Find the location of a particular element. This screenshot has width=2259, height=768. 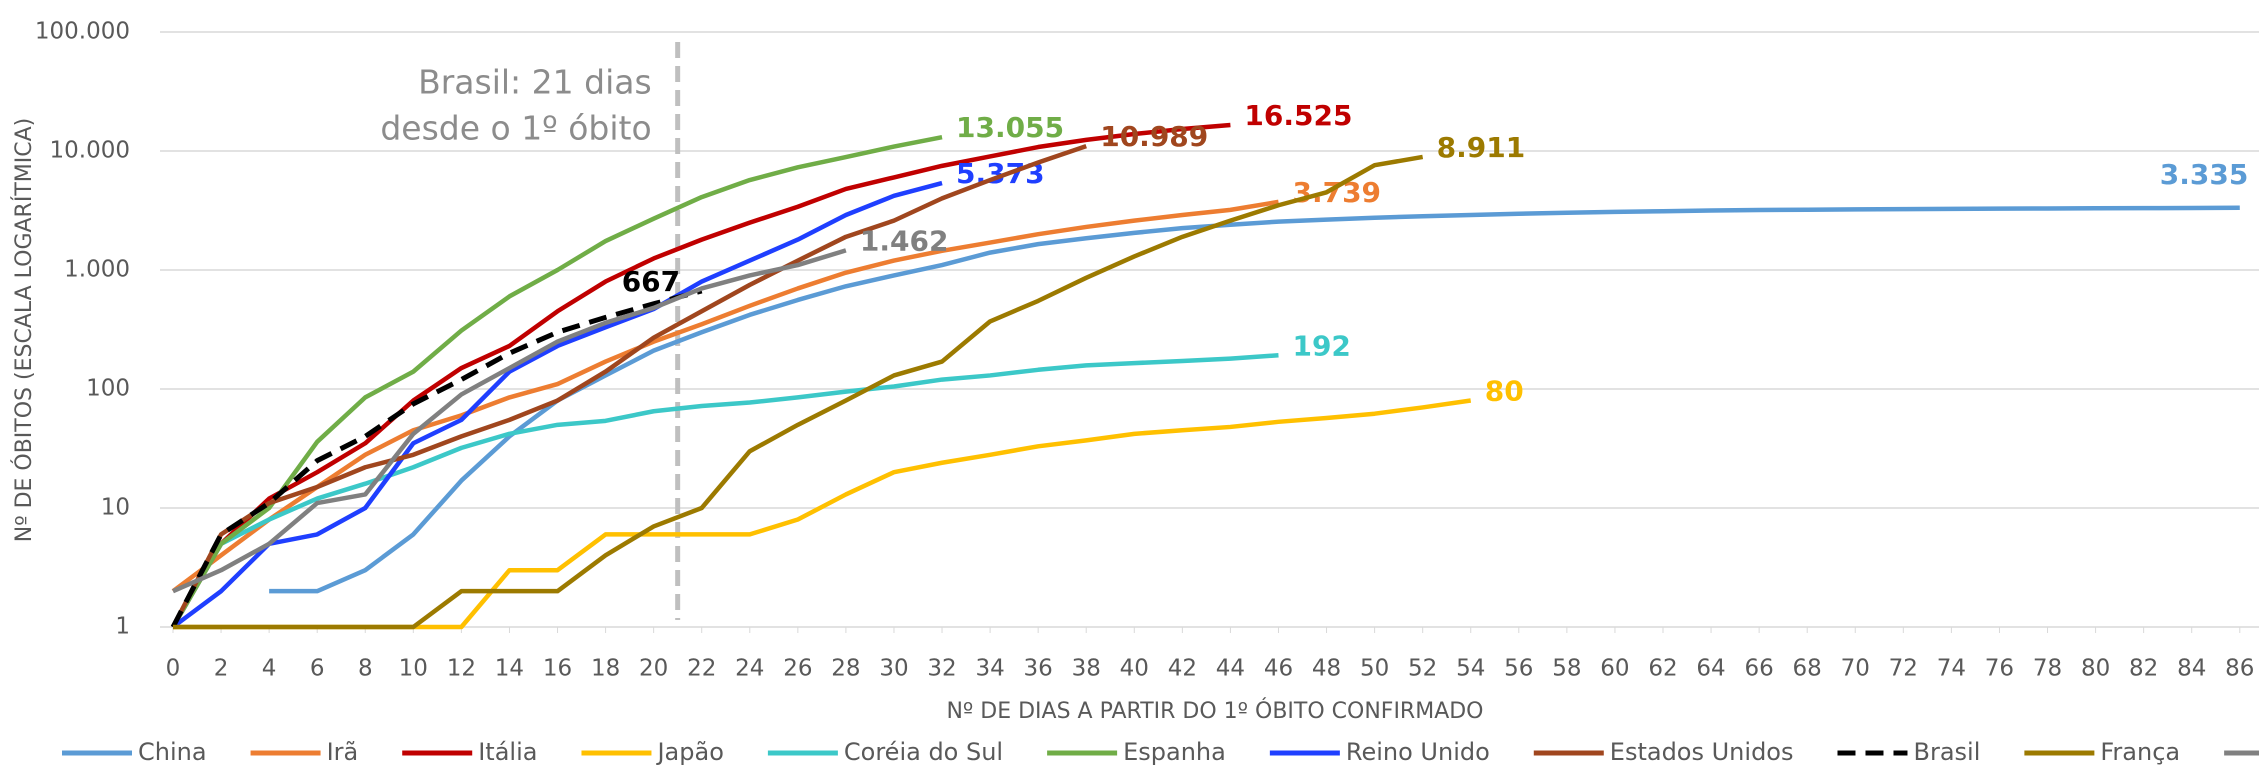

x-tick-label: 78 is located at coordinates (2047, 669).